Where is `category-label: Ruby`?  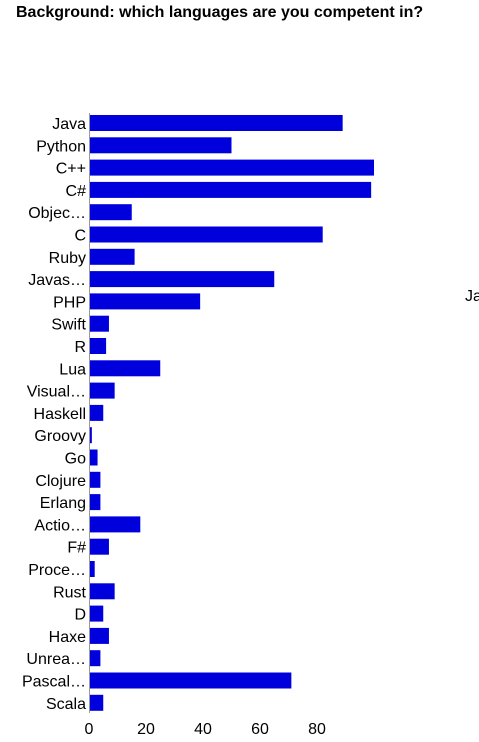 category-label: Ruby is located at coordinates (67, 258).